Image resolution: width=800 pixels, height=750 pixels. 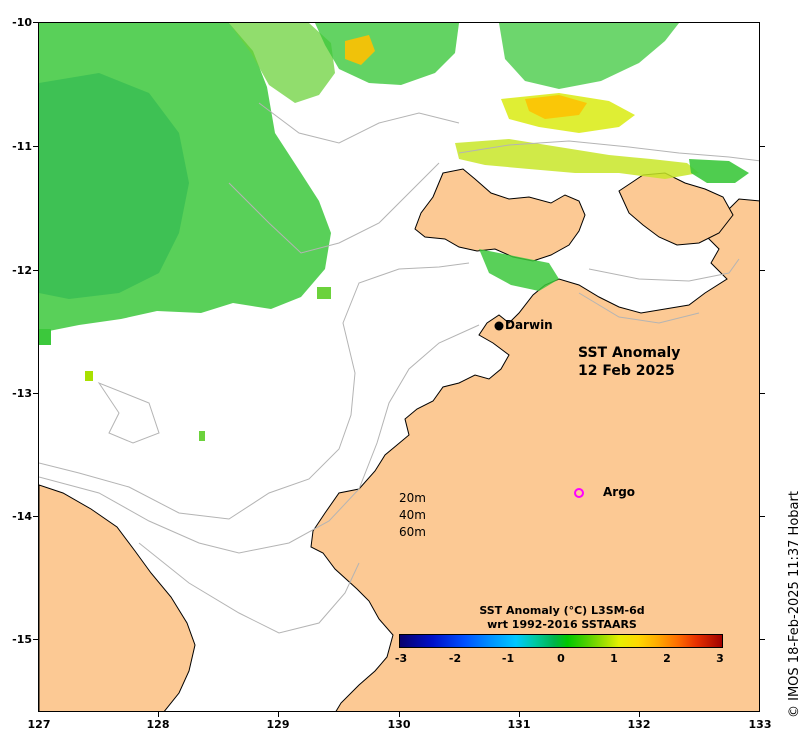 What do you see at coordinates (529, 325) in the screenshot?
I see `darwin-label: Darwin` at bounding box center [529, 325].